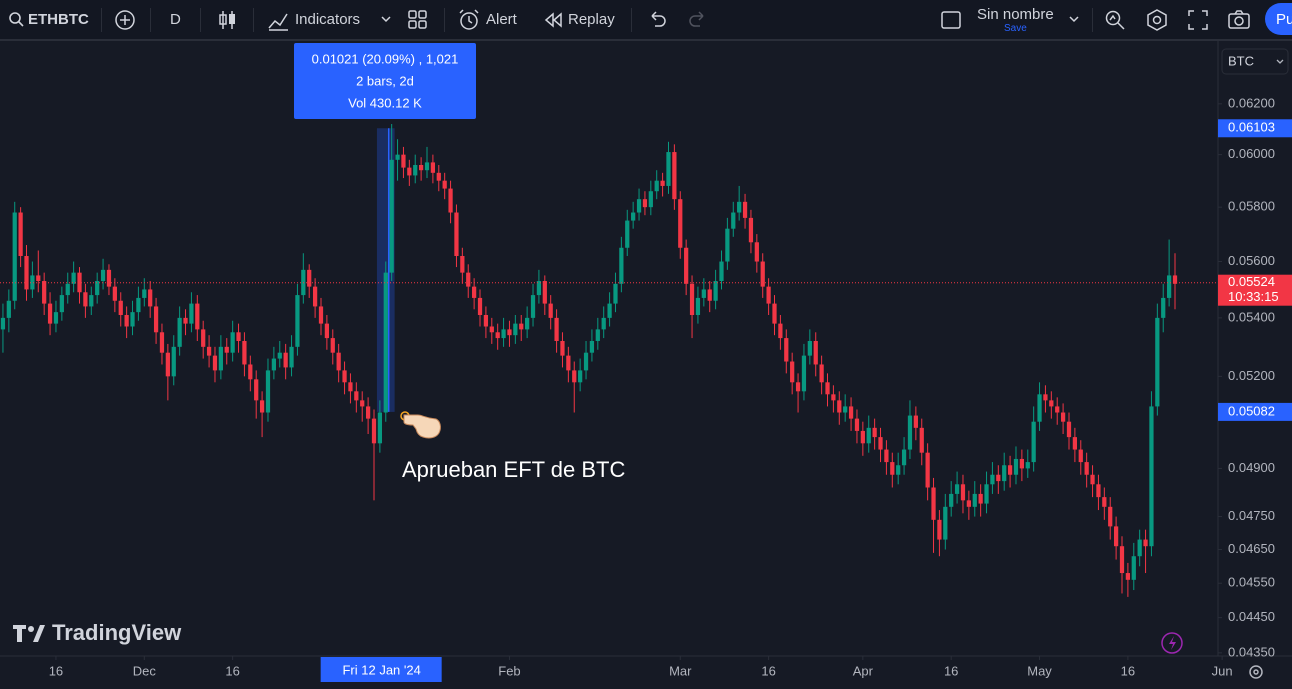 The image size is (1292, 689). I want to click on y-tick-label: 0.06000, so click(1251, 153).